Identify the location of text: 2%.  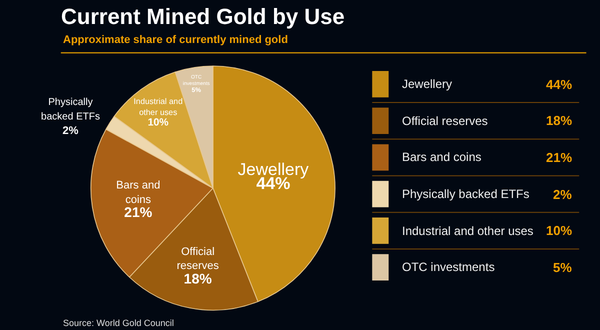
(562, 194).